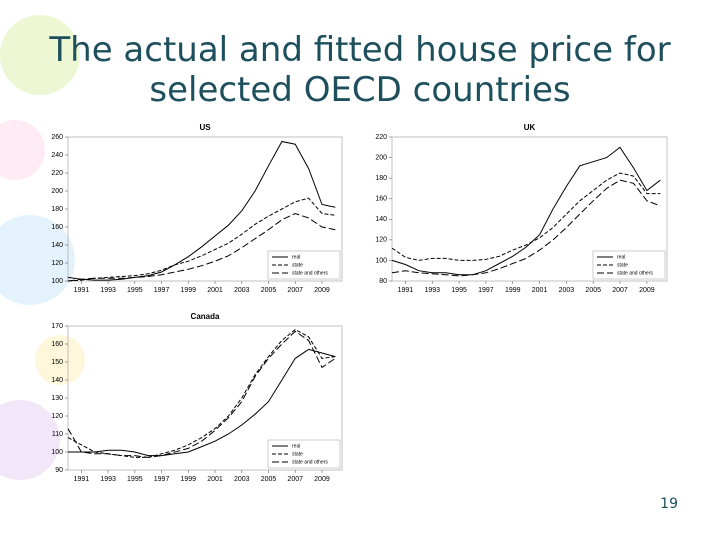  I want to click on y-tick-label: 260, so click(57, 137).